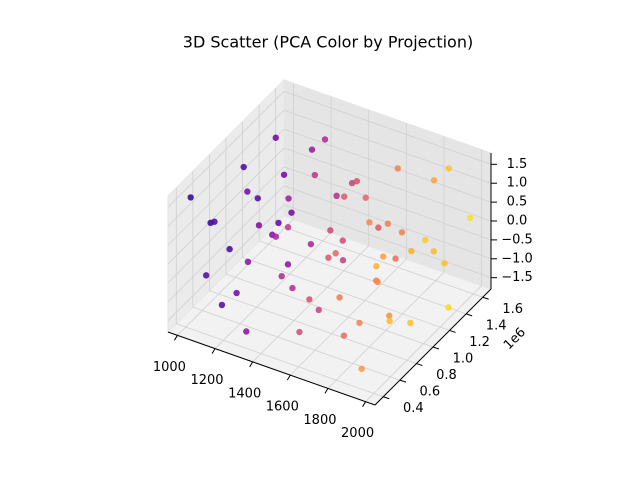  Describe the element at coordinates (413, 408) in the screenshot. I see `y-tick-label: 0.4` at that location.